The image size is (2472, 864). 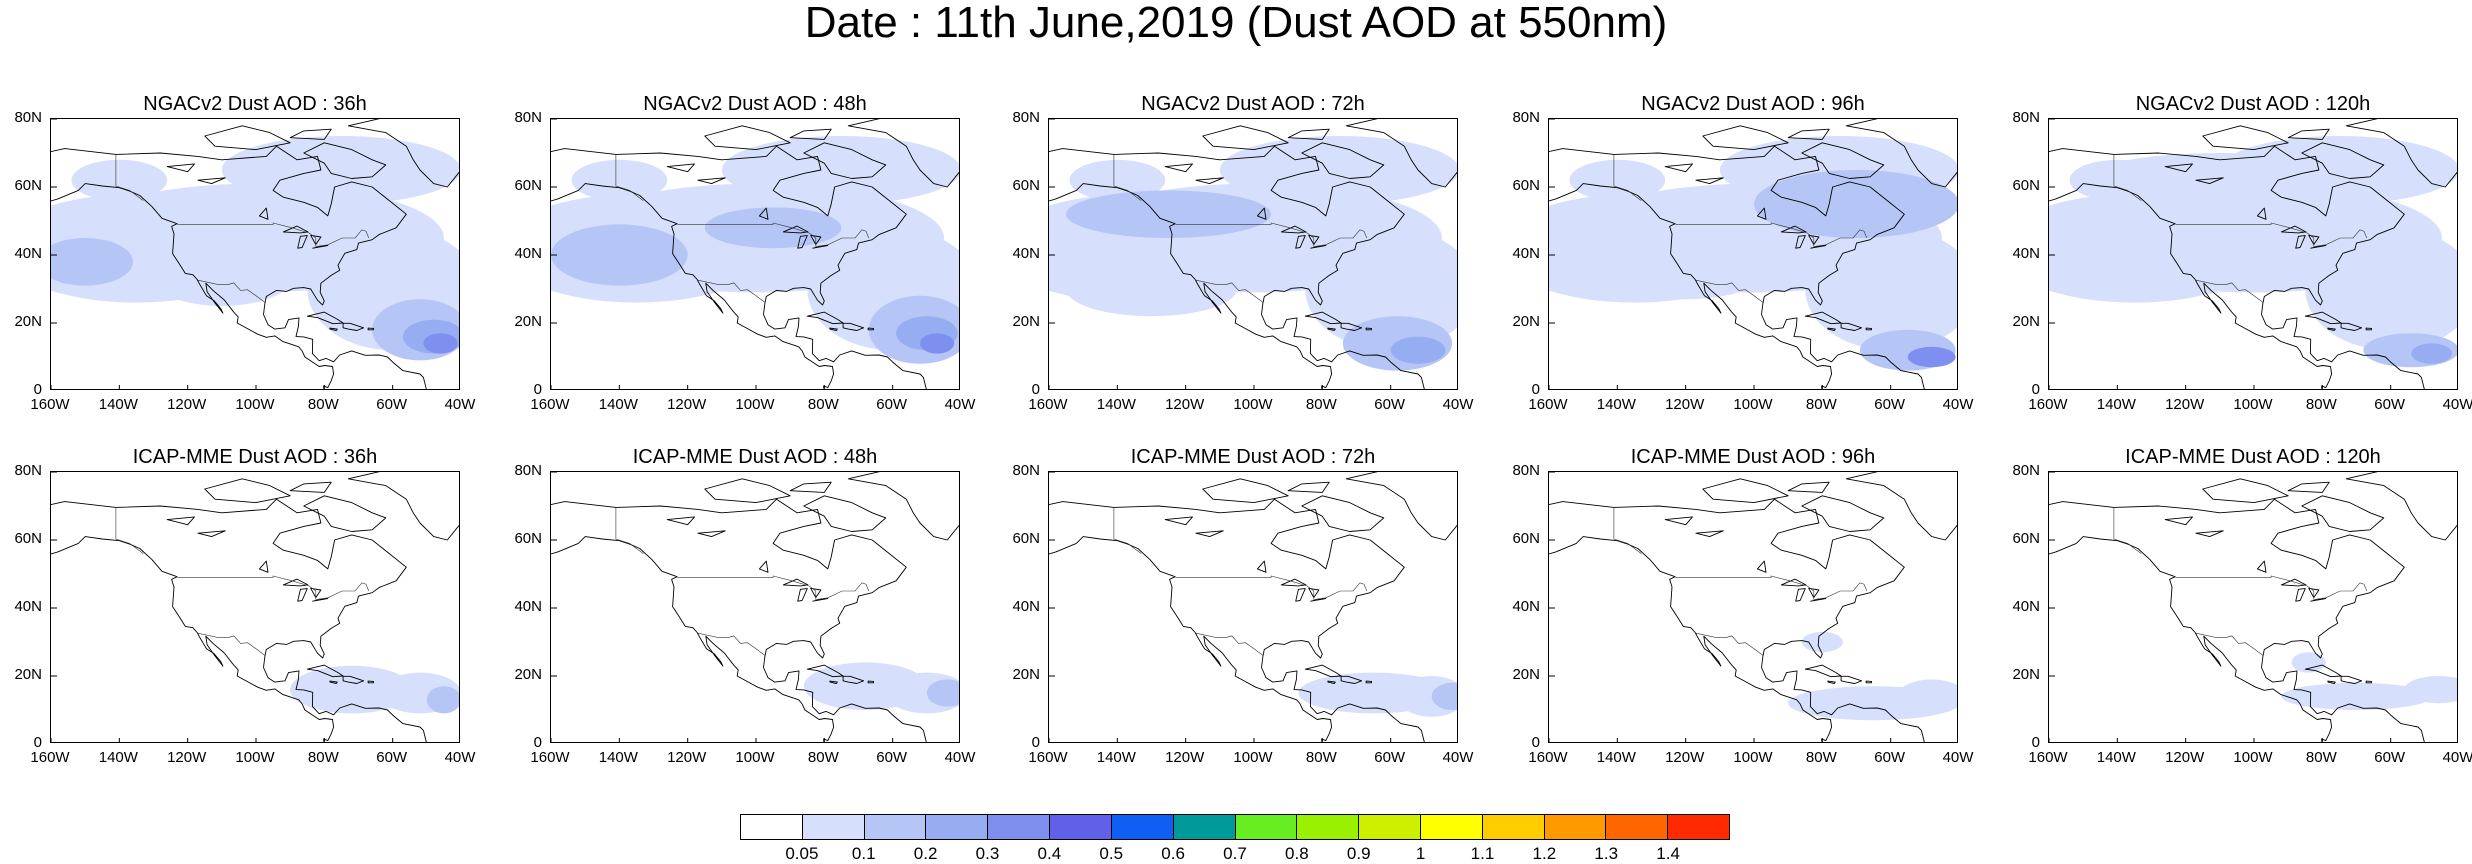 What do you see at coordinates (1753, 404) in the screenshot?
I see `lon-tick-label: 100W` at bounding box center [1753, 404].